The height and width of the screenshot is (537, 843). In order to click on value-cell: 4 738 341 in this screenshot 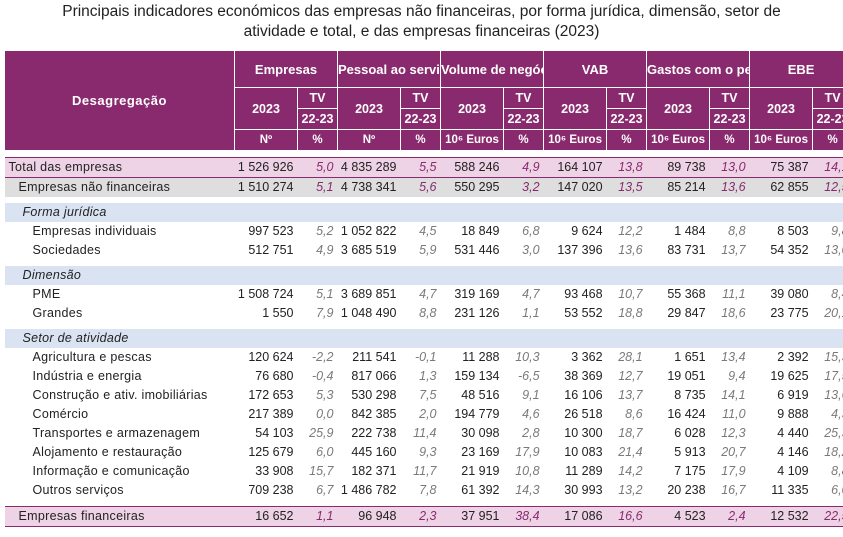, I will do `click(369, 187)`.